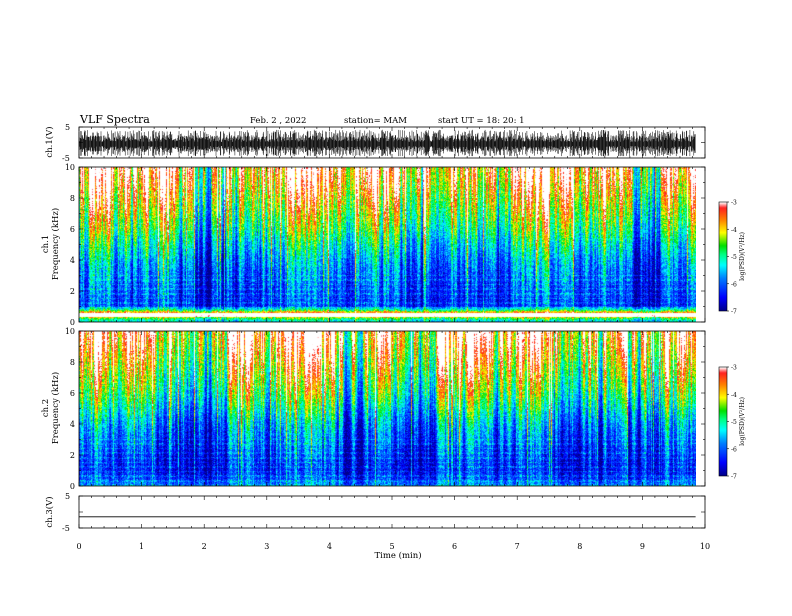 Image resolution: width=792 pixels, height=616 pixels. What do you see at coordinates (72, 291) in the screenshot?
I see `p2-ytick-label: 2` at bounding box center [72, 291].